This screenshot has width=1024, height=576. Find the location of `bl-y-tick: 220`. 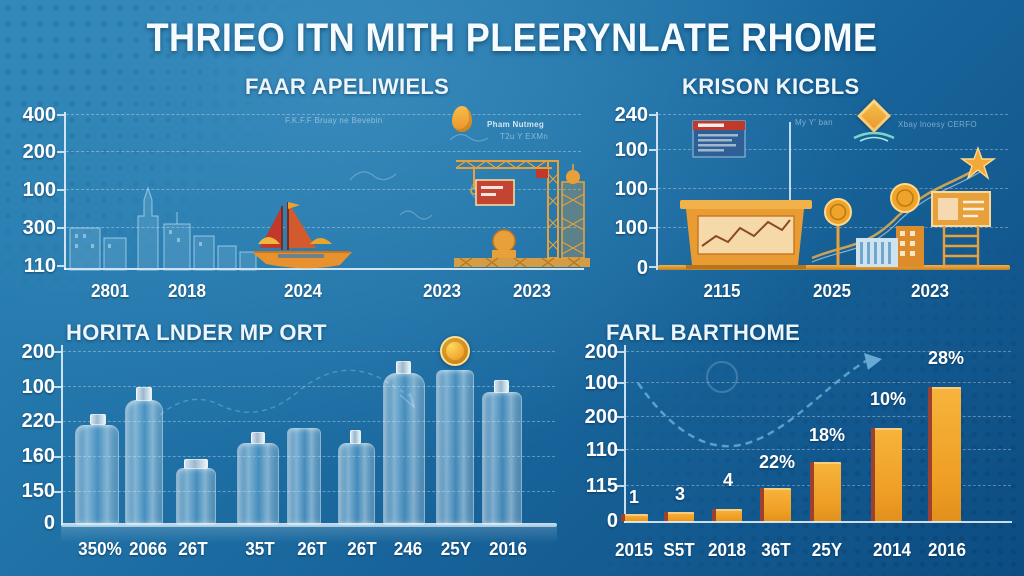

bl-y-tick: 220 is located at coordinates (38, 421).